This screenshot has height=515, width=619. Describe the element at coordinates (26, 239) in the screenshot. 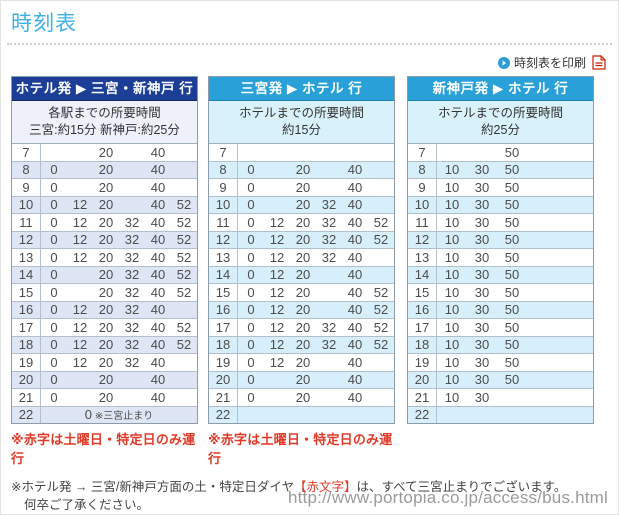

I see `hour-cell: 12` at that location.